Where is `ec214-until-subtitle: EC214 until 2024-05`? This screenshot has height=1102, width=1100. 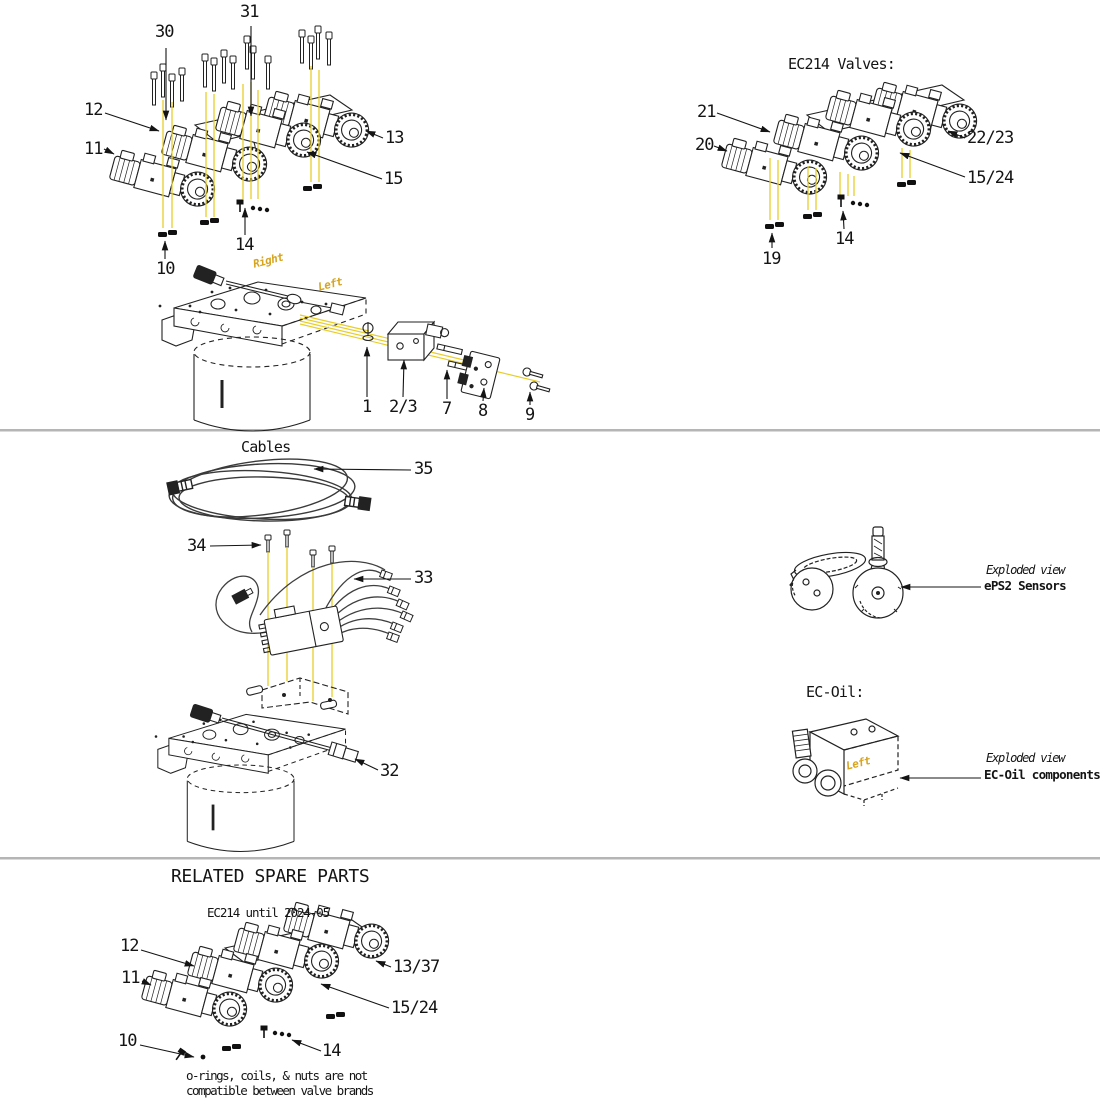
ec214-until-subtitle: EC214 until 2024-05 is located at coordinates (268, 912).